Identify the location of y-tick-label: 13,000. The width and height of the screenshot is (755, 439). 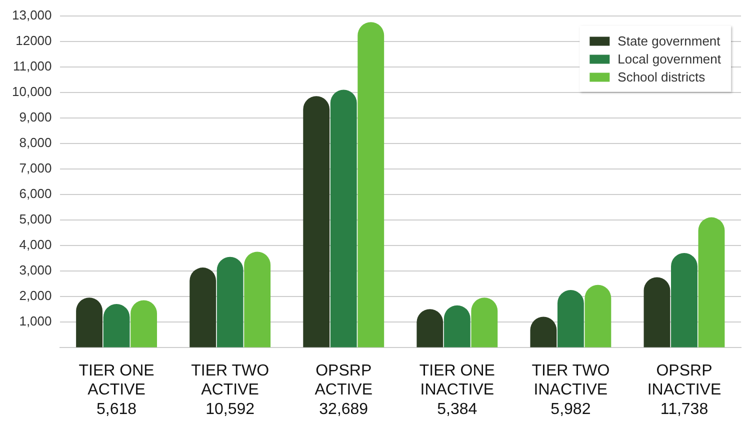
(32, 14).